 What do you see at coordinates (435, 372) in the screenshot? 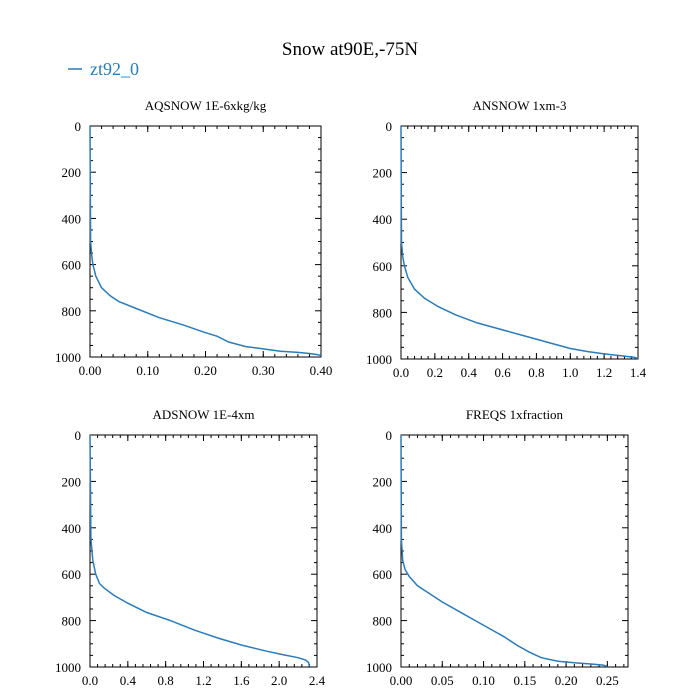
I see `x-tick-label: 0.2` at bounding box center [435, 372].